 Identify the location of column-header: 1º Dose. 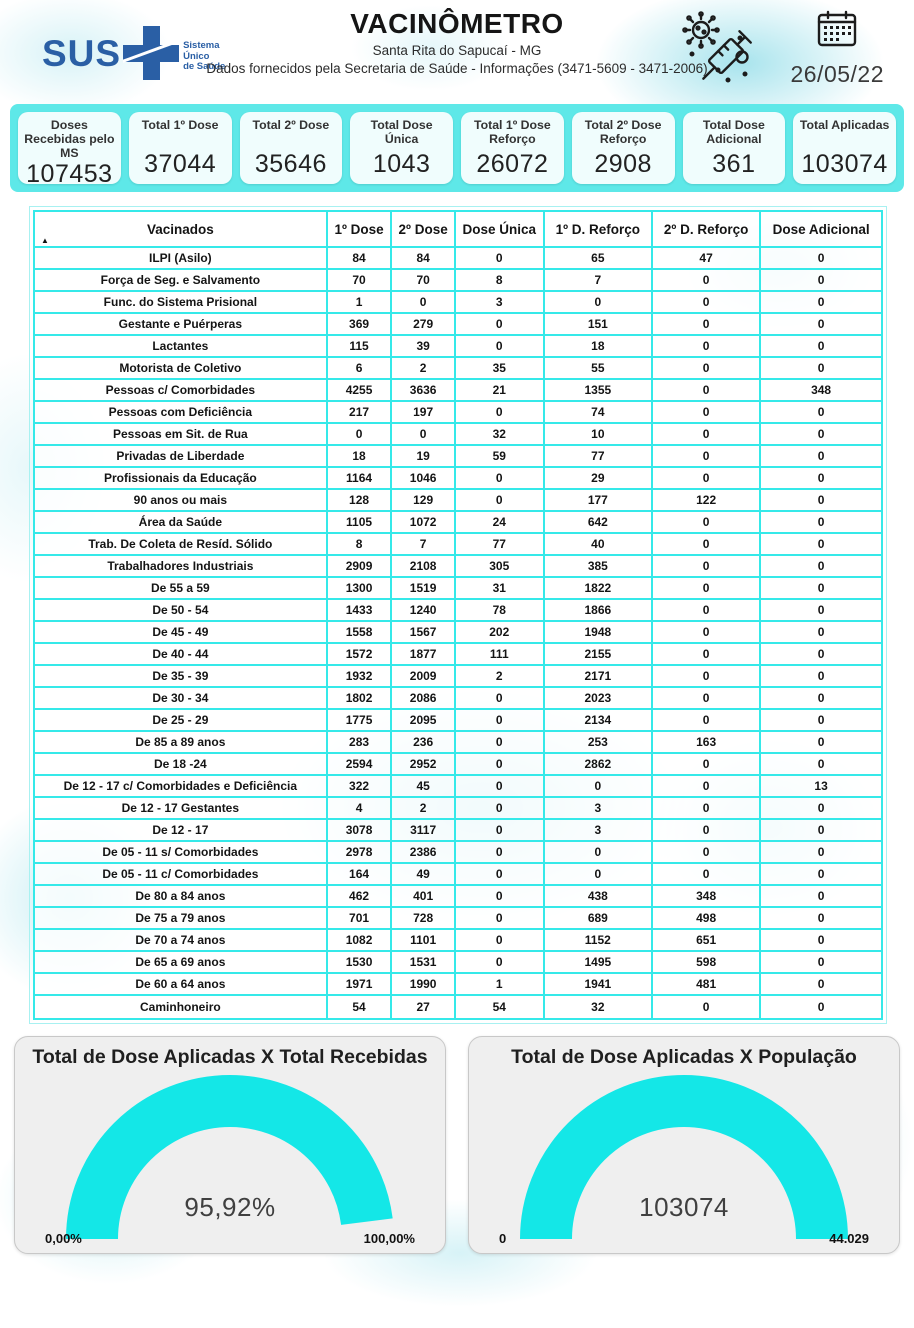
(360, 229).